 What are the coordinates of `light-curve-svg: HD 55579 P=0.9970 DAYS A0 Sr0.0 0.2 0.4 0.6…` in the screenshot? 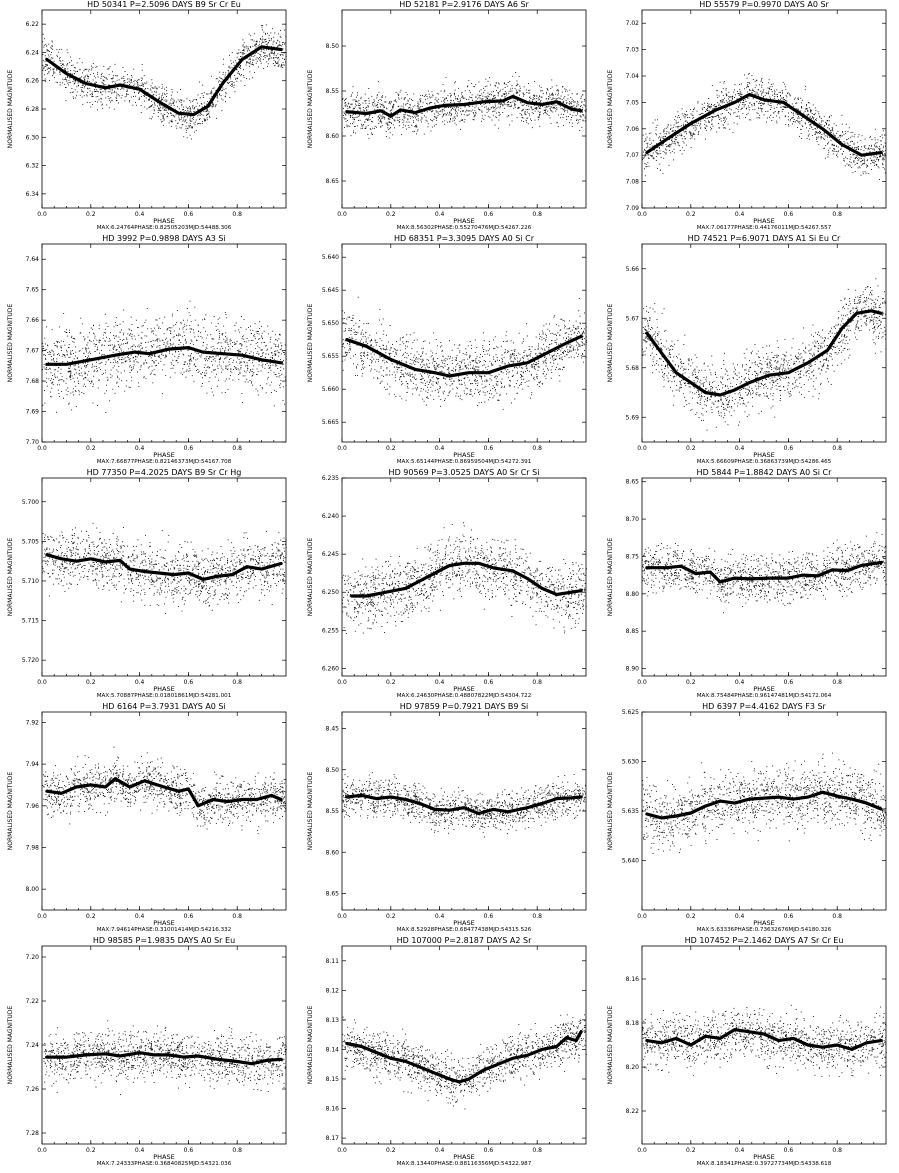 It's located at (747, 115).